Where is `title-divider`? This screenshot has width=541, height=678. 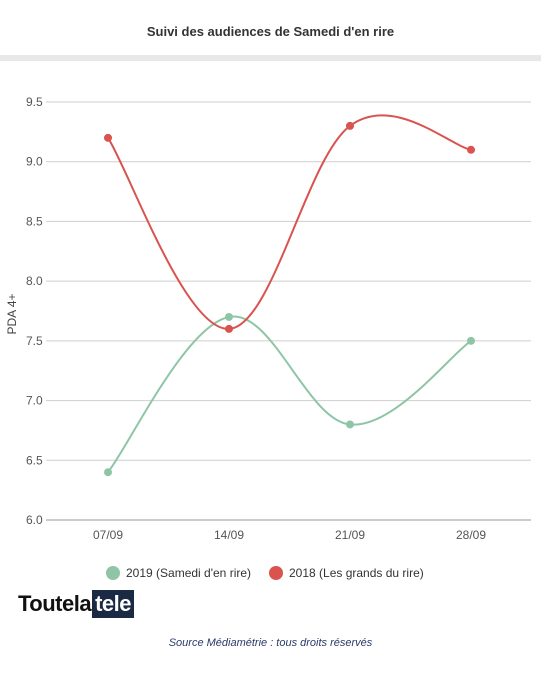 title-divider is located at coordinates (270, 58).